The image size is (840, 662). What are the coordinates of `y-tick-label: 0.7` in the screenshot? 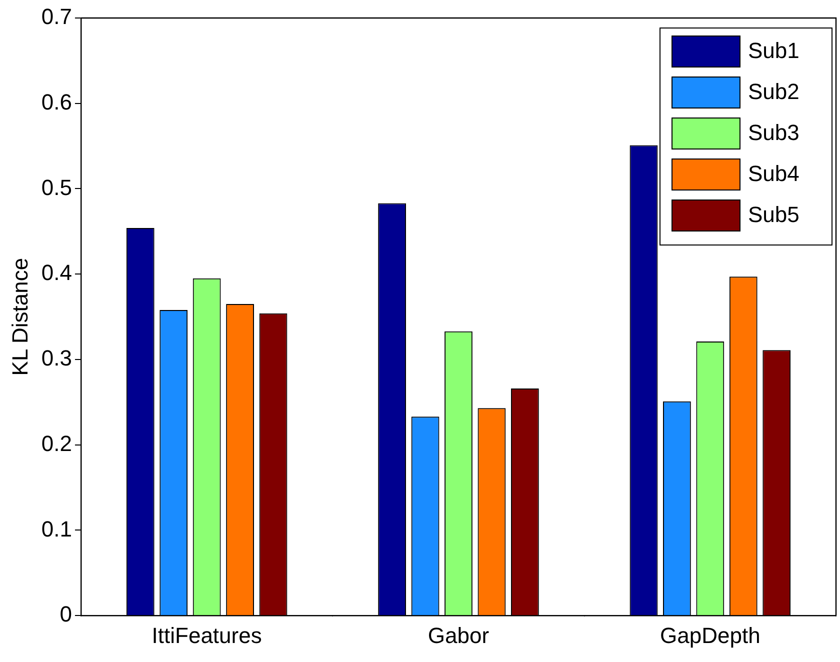 It's located at (56, 17).